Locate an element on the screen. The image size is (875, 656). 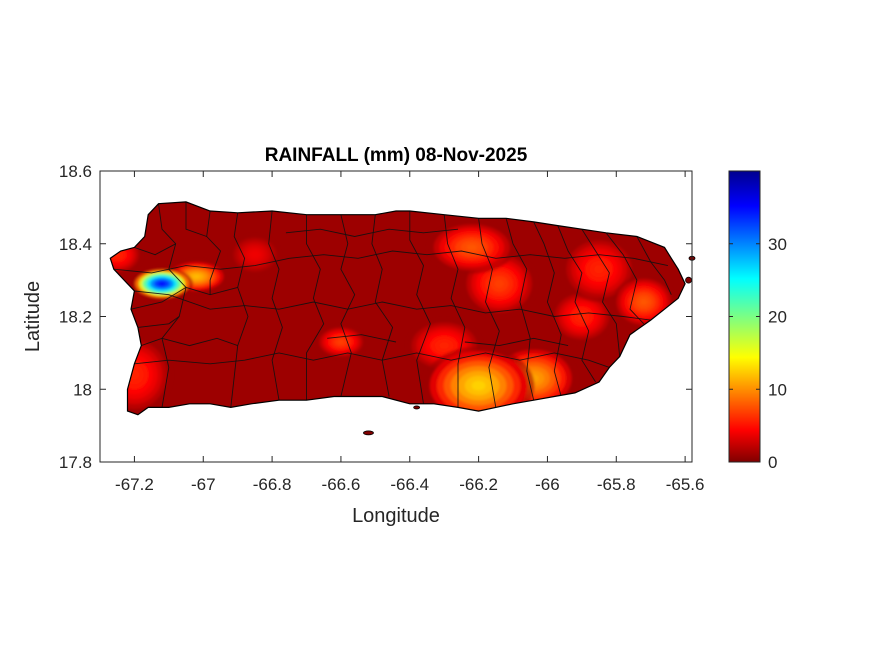
y-tick-label: 17.8 is located at coordinates (75, 462).